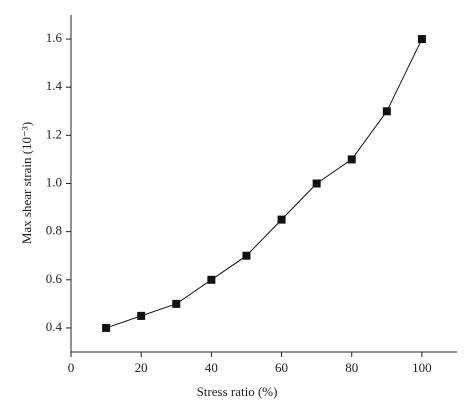  I want to click on y-tick-label: 1.6, so click(54, 37).